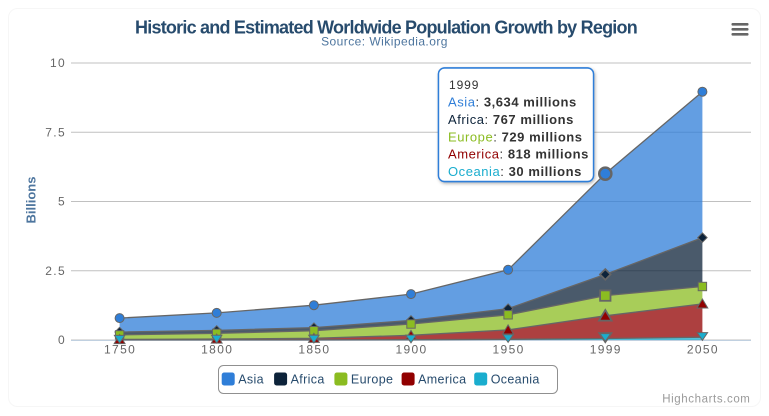 The width and height of the screenshot is (769, 416). What do you see at coordinates (62, 202) in the screenshot?
I see `svg-text: 5` at bounding box center [62, 202].